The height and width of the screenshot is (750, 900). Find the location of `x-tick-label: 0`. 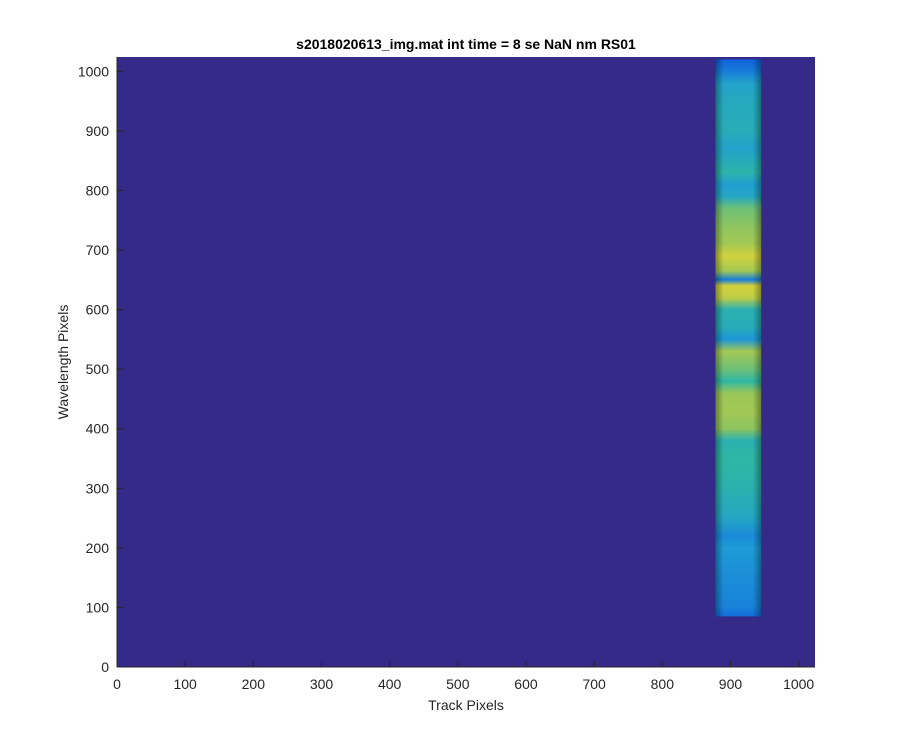

x-tick-label: 0 is located at coordinates (117, 684).